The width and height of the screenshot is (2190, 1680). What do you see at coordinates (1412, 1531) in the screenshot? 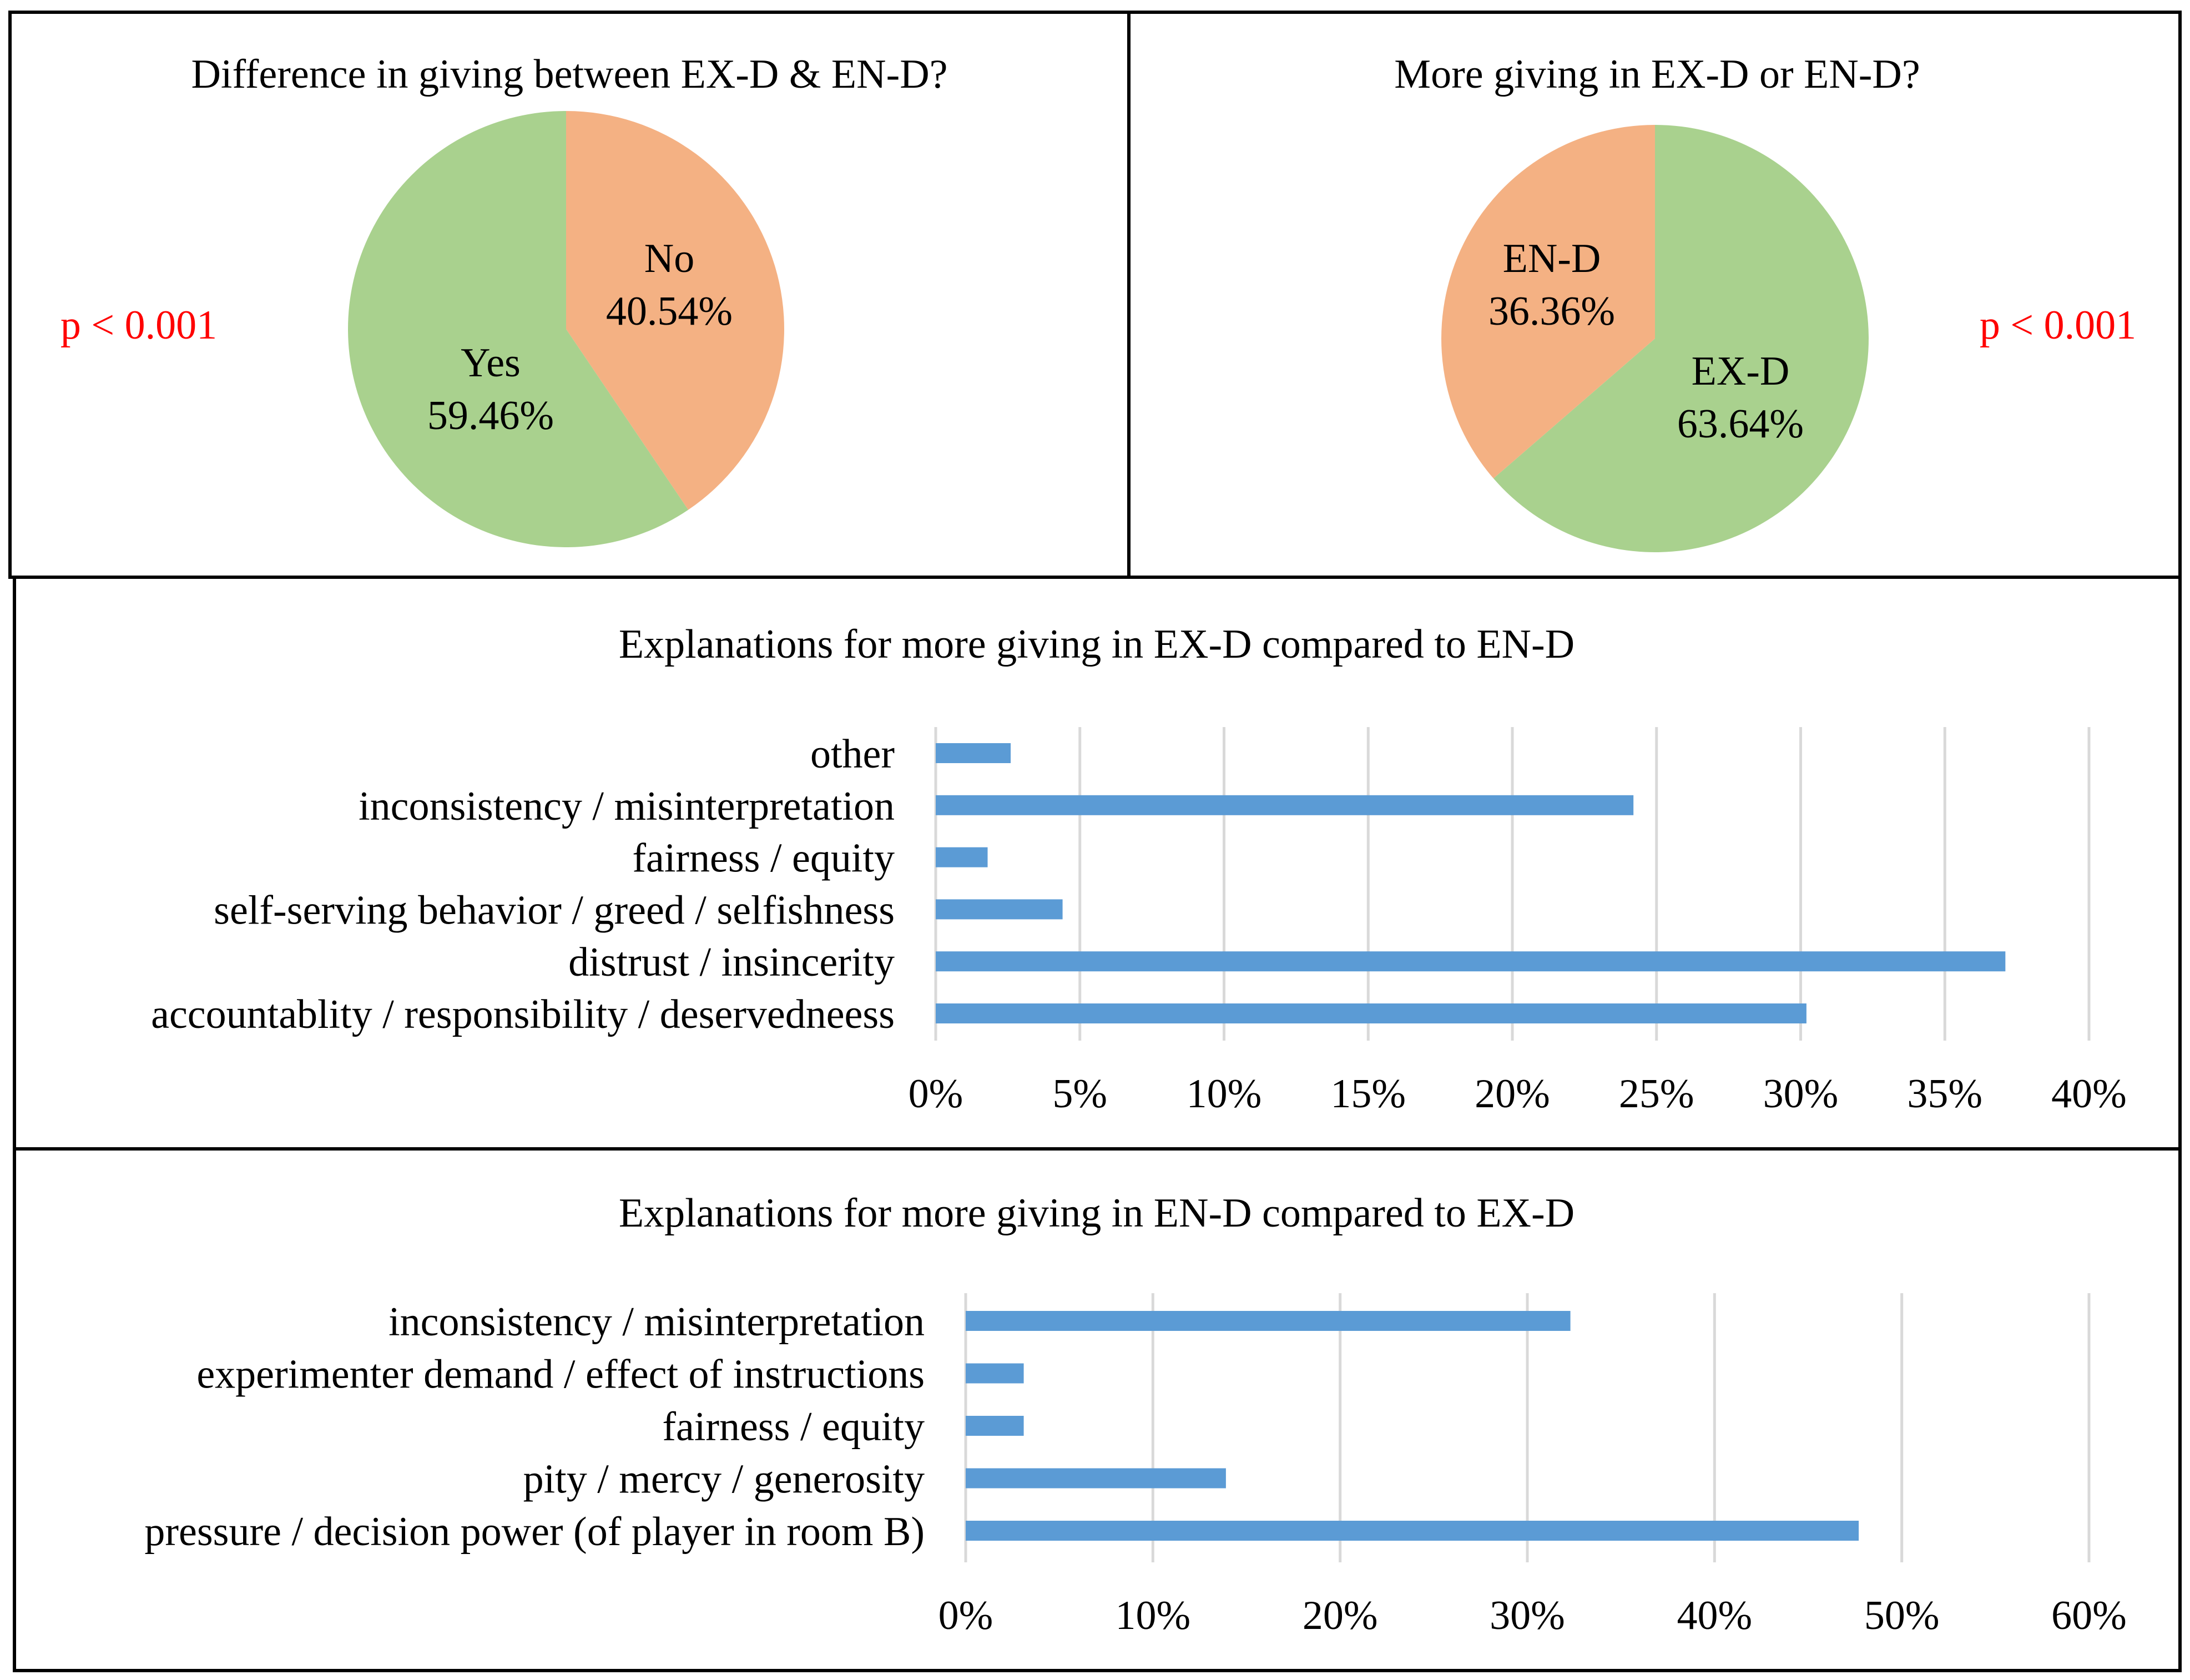
I see `bar-2-bar-pressure-decision-power-of-player-in-room-b` at bounding box center [1412, 1531].